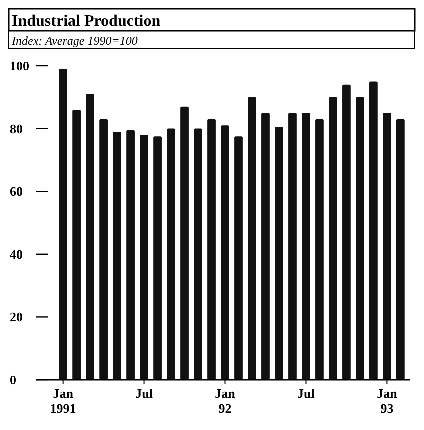  What do you see at coordinates (74, 41) in the screenshot?
I see `chart-subtitle: Index: Average 1990=100` at bounding box center [74, 41].